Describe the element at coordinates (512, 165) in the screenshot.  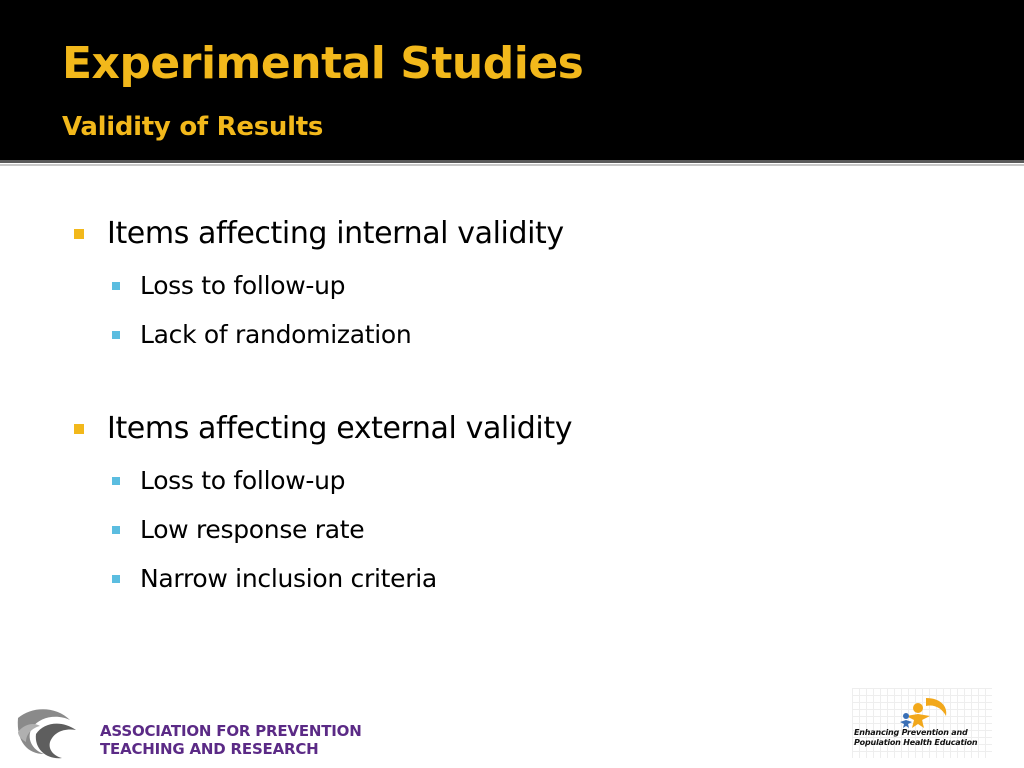
I see `header-divider-light` at that location.